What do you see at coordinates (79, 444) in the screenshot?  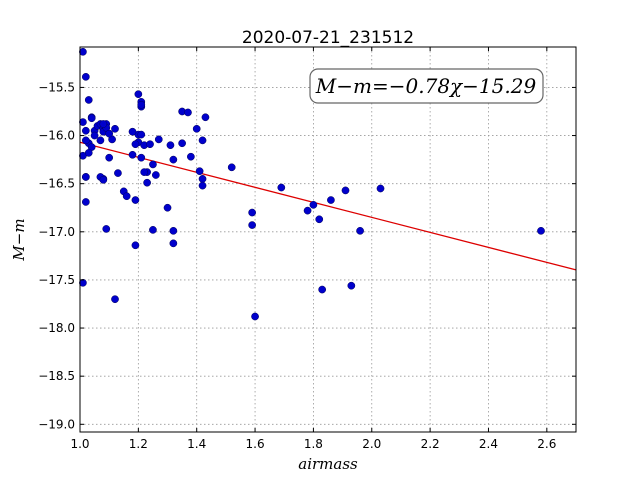 I see `x-tick-label: 1.0` at bounding box center [79, 444].